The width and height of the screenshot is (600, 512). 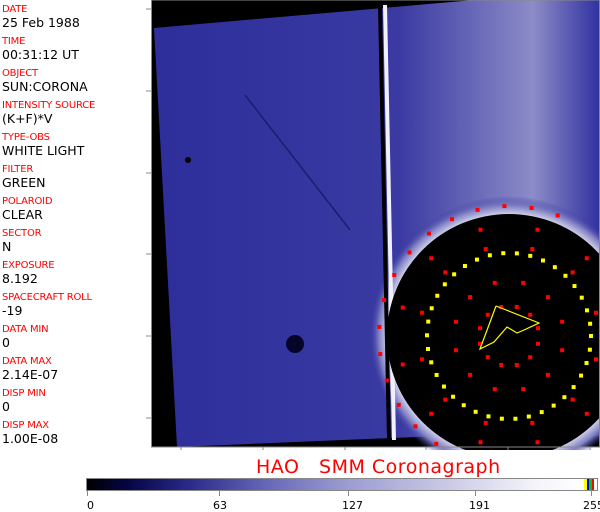 I want to click on field-disp-max: DISP MAX 1.00E-08, so click(x=30, y=433).